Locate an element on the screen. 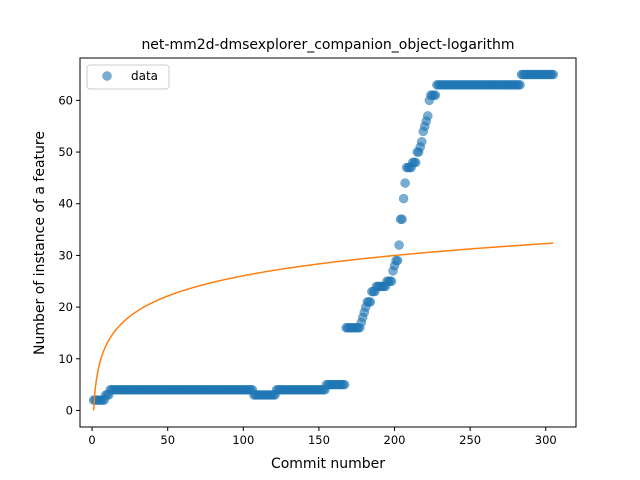  y-axis-label: Number of instance of a feature is located at coordinates (40, 243).